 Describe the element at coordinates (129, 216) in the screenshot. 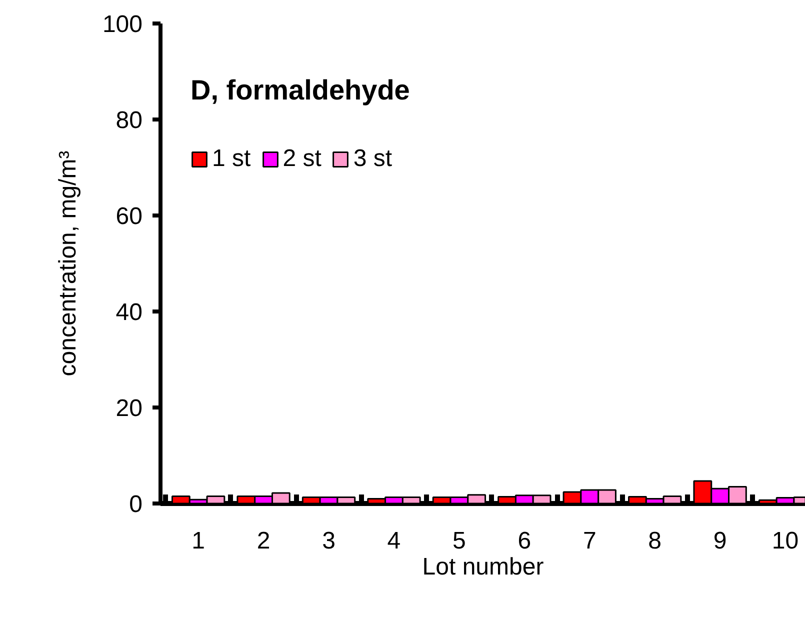

I see `y-tick-label: 60` at that location.